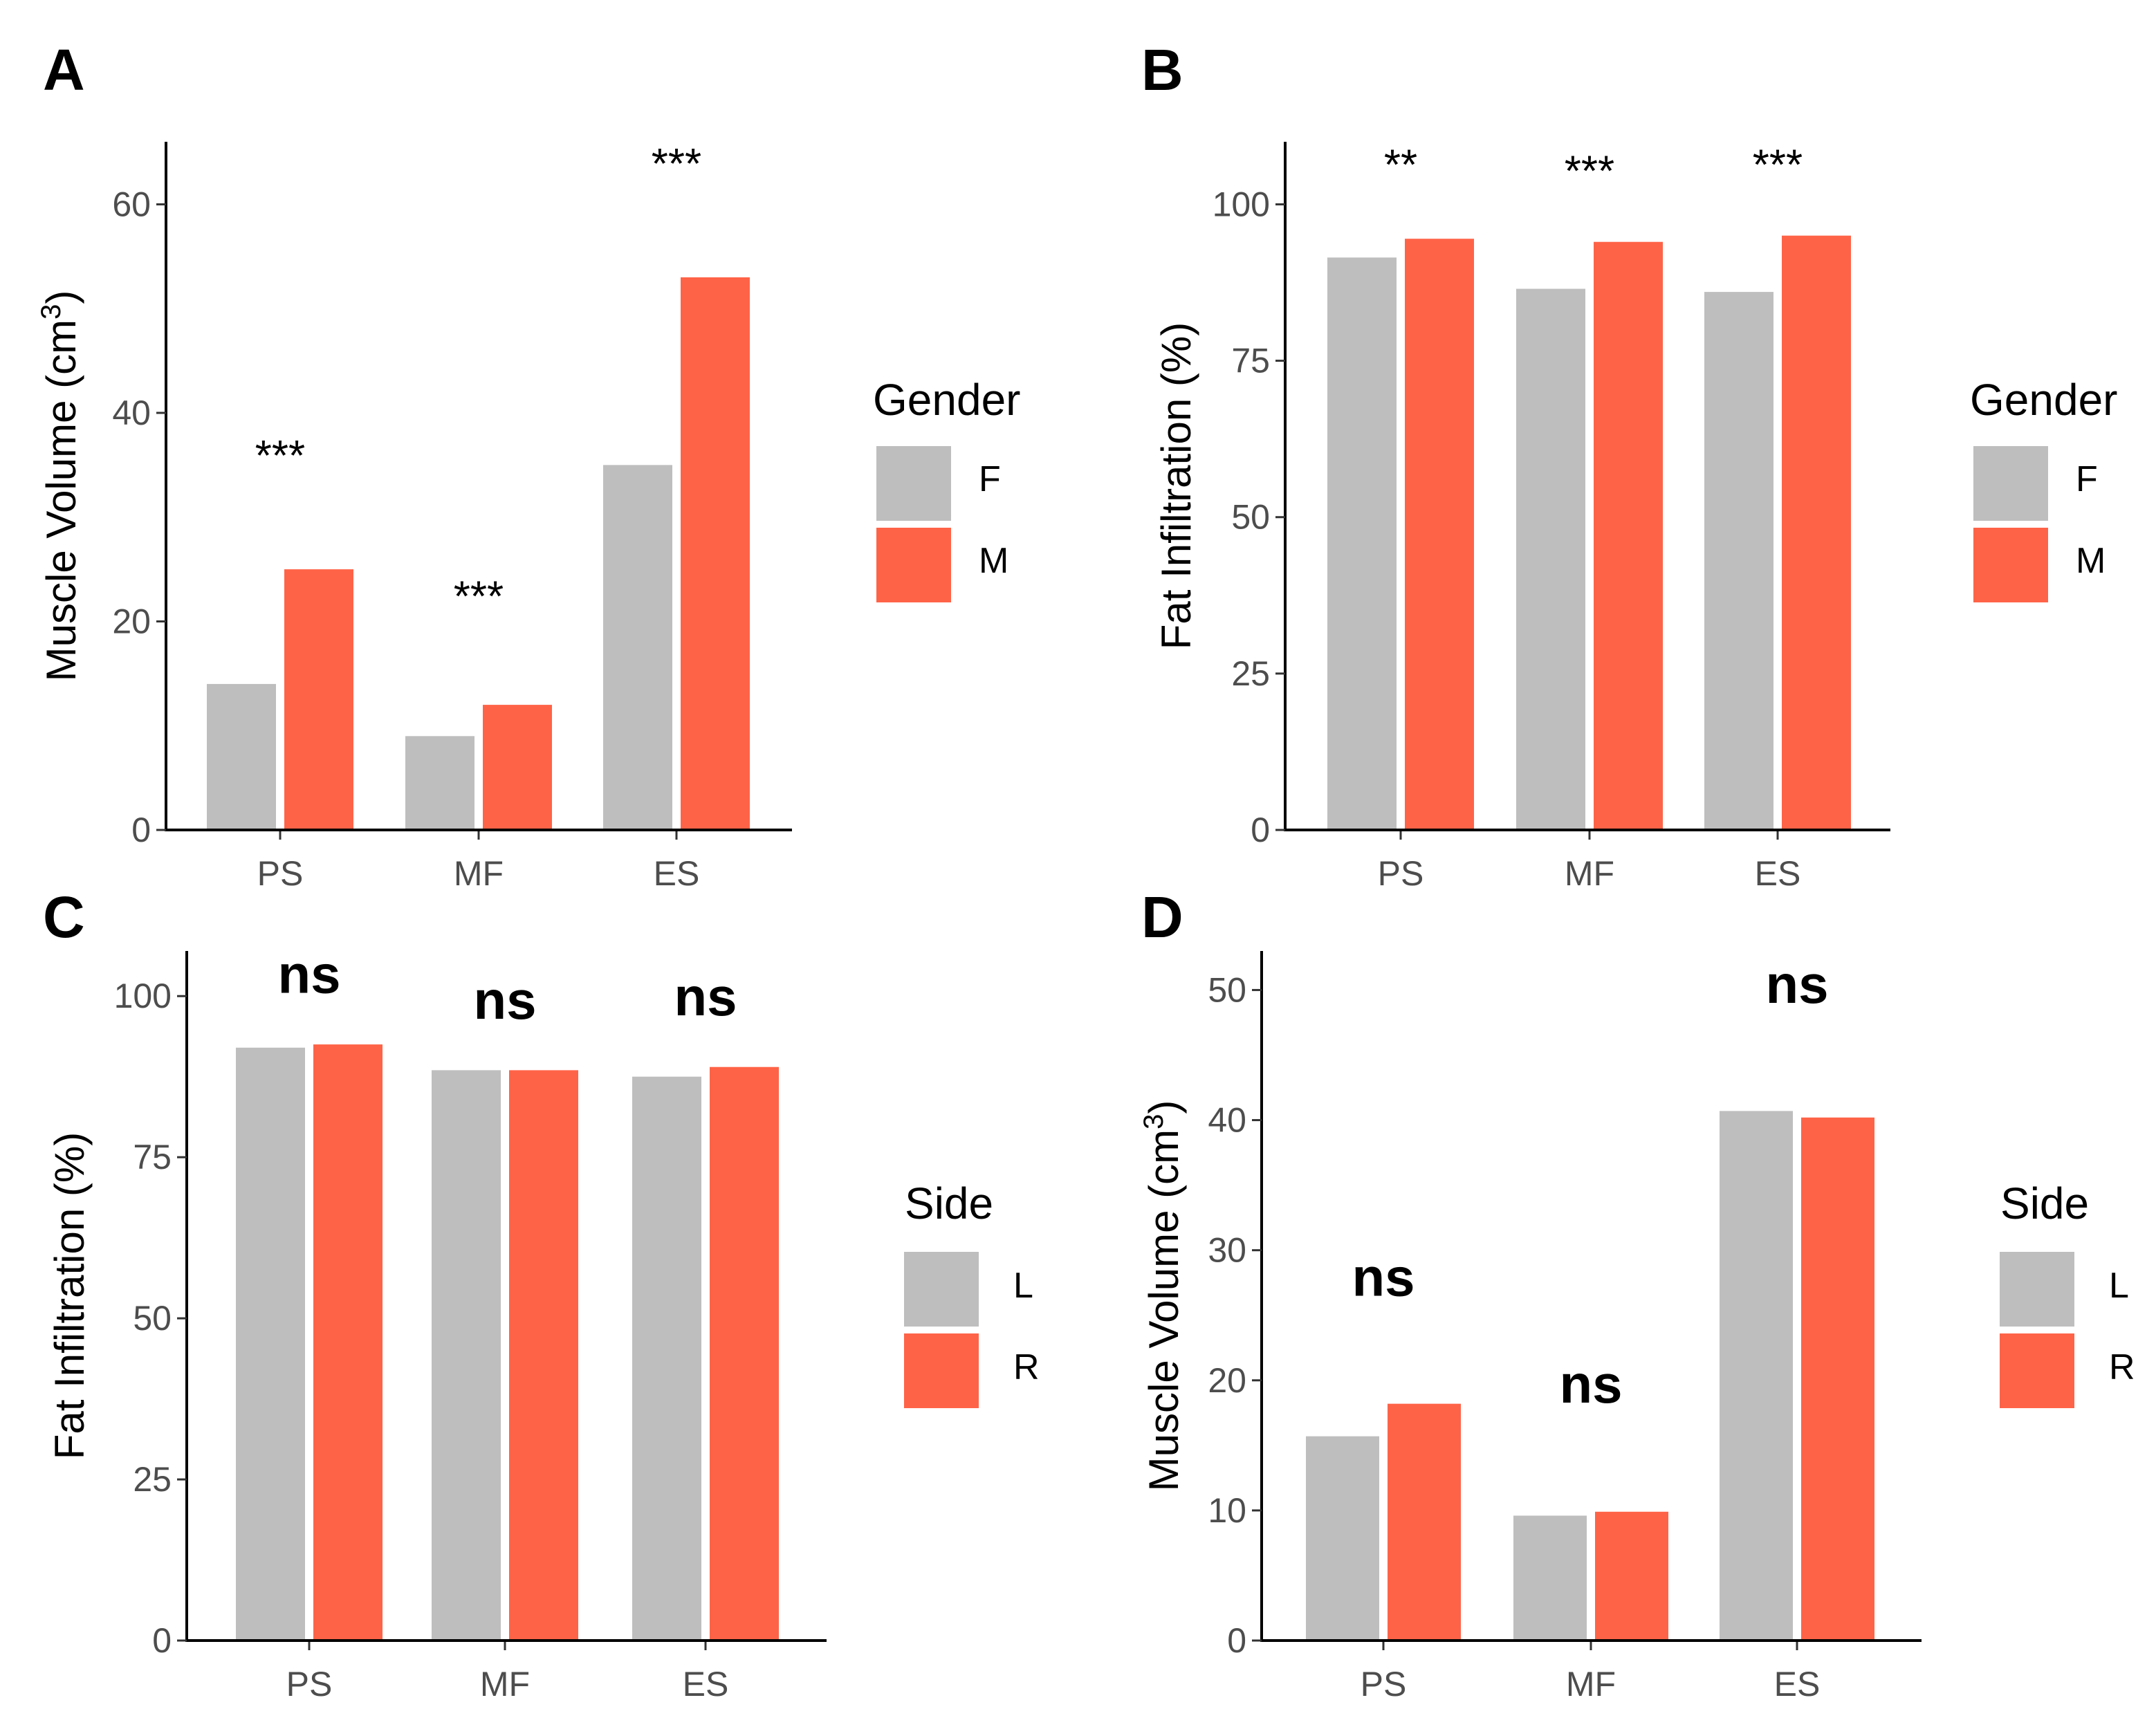  What do you see at coordinates (1227, 1510) in the screenshot?
I see `y-tick-label: 10` at bounding box center [1227, 1510].